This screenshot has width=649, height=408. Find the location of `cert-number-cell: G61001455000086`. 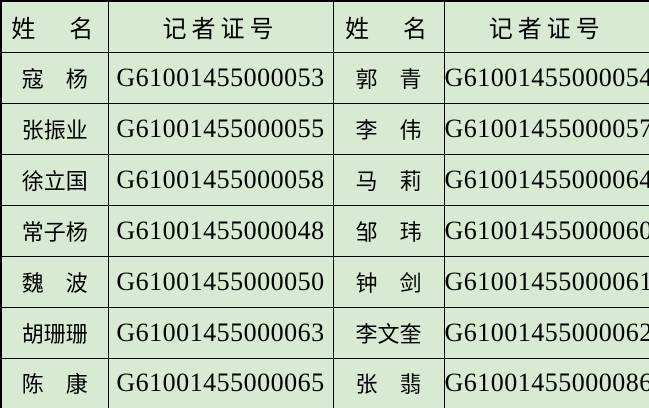

cert-number-cell: G61001455000086 is located at coordinates (546, 382).